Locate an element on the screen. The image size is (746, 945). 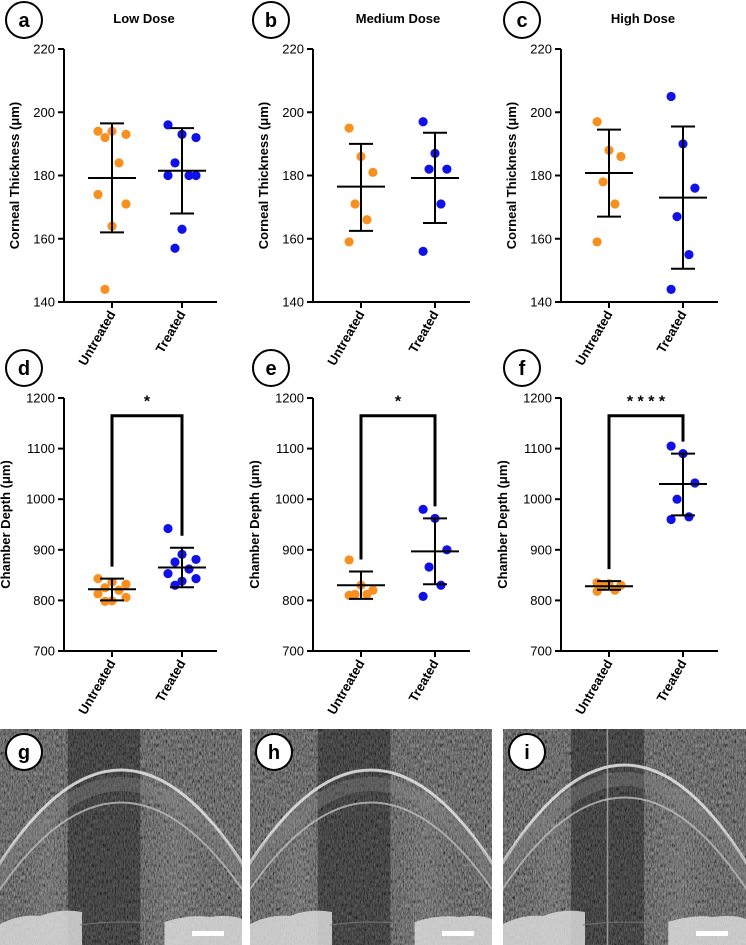
x-category-label-d: Untreated is located at coordinates (96, 687).